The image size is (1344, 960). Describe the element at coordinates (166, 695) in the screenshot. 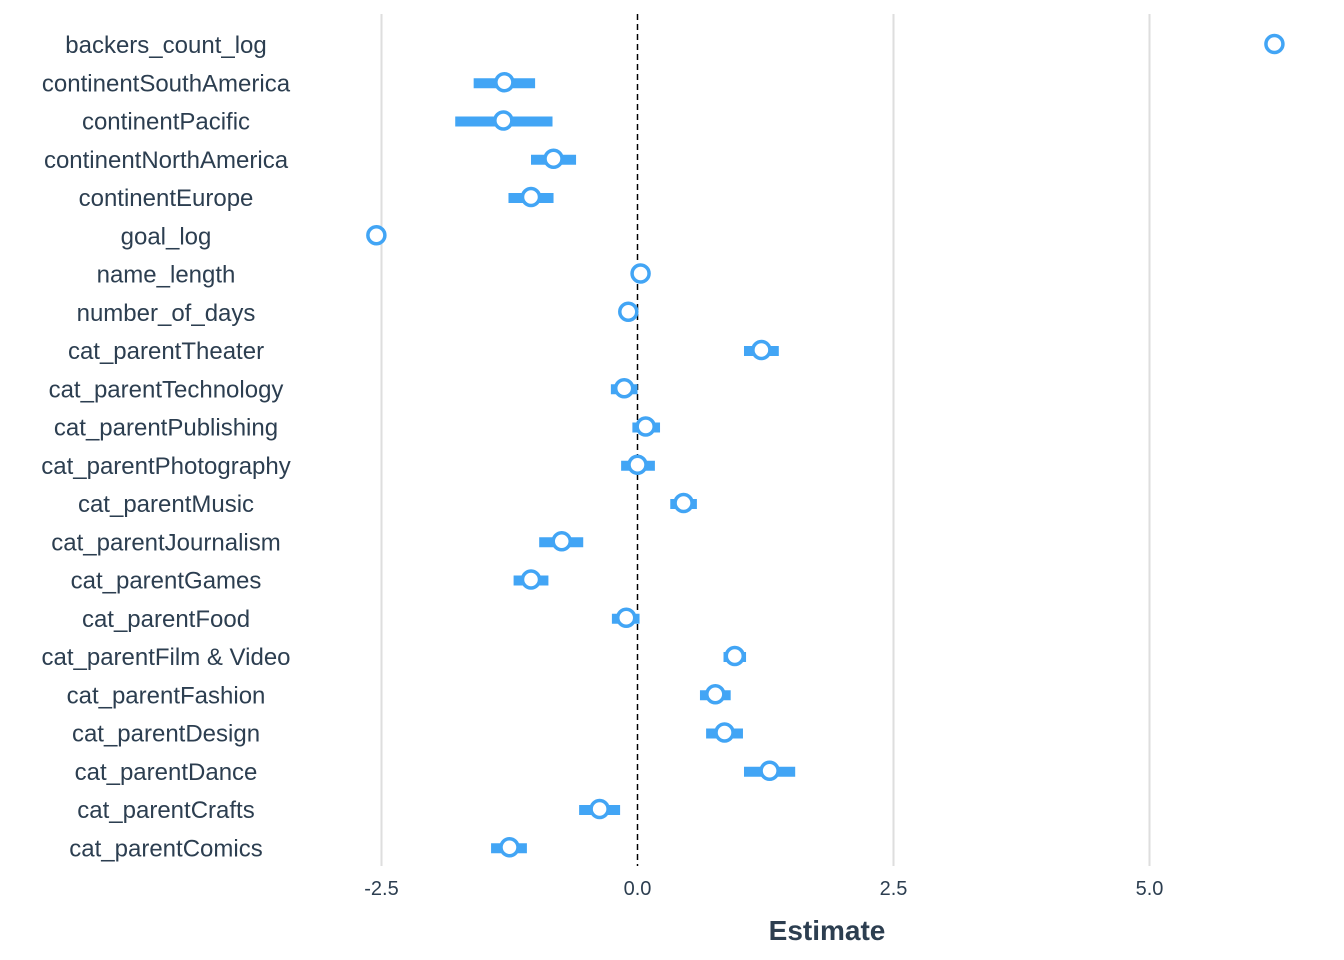

I see `term-label: cat_parentFashion` at that location.